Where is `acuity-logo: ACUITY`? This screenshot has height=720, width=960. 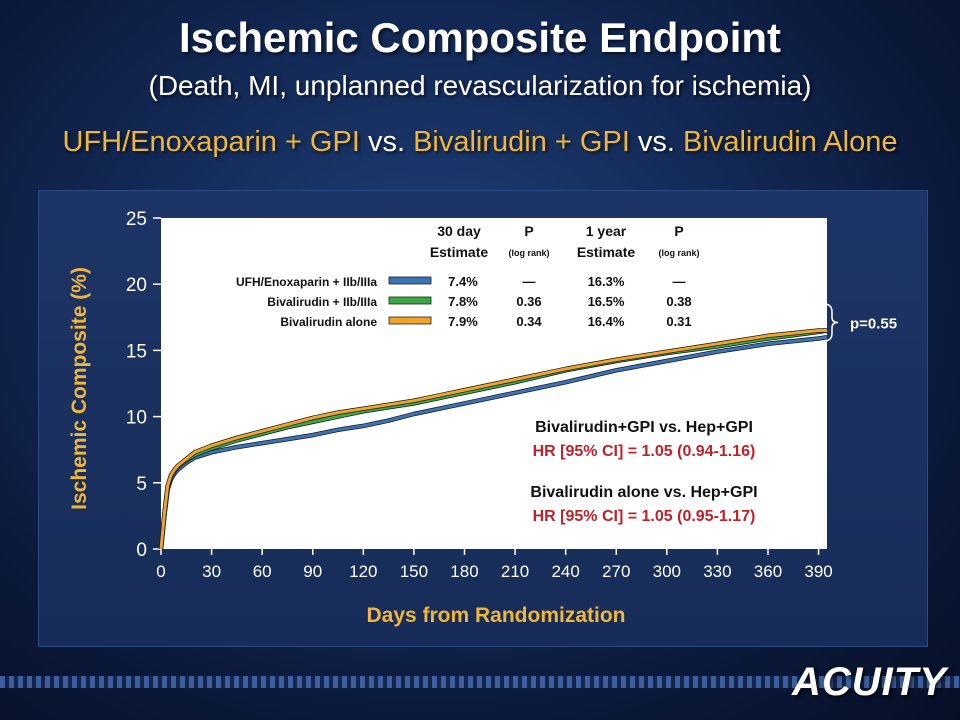 acuity-logo: ACUITY is located at coordinates (869, 682).